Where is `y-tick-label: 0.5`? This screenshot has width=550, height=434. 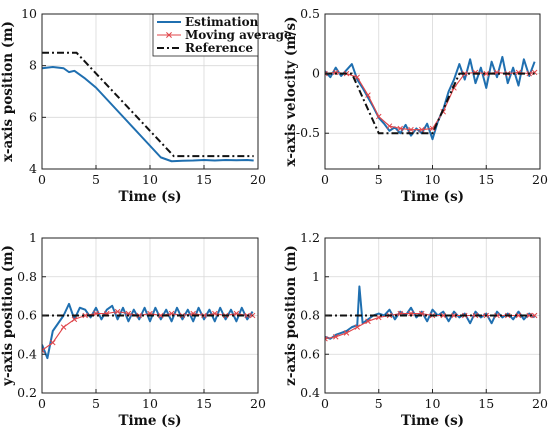
y-tick-label: 0.5 is located at coordinates (310, 13).